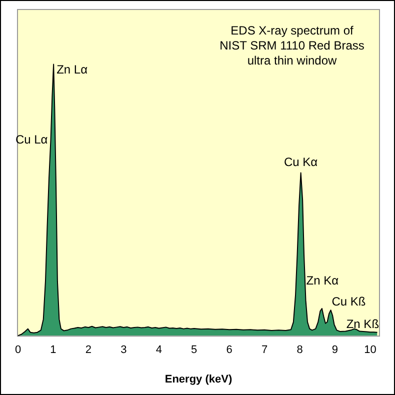 The image size is (395, 395). Describe the element at coordinates (292, 45) in the screenshot. I see `chart-title: EDS X-ray spectrum of NIST SRM 1110 Red Brass ultra thin window` at that location.